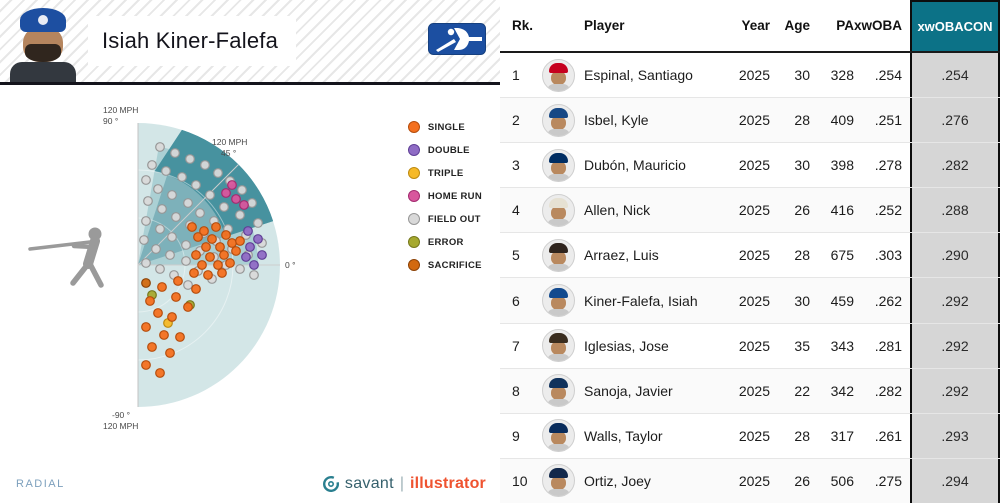  I want to click on legend-item: SACRIFICE, so click(444, 265).